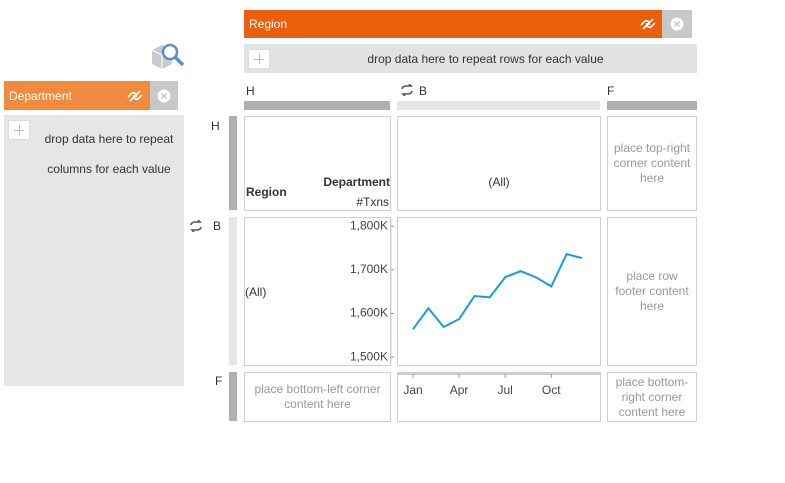 The height and width of the screenshot is (483, 785). What do you see at coordinates (317, 163) in the screenshot?
I see `corner-cell: Region Department #Txns` at bounding box center [317, 163].